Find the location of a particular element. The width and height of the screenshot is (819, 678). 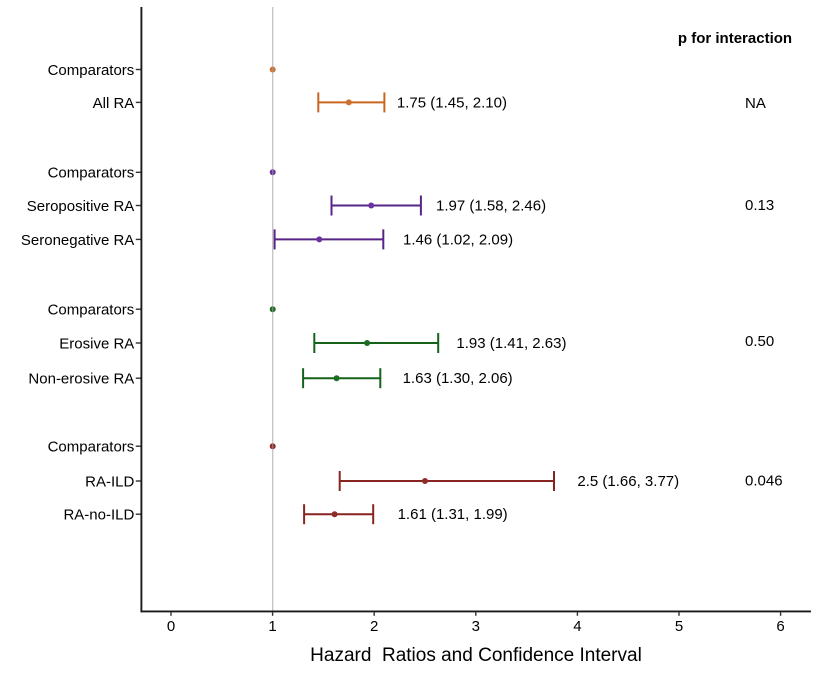

svg-text: 5 is located at coordinates (679, 626).